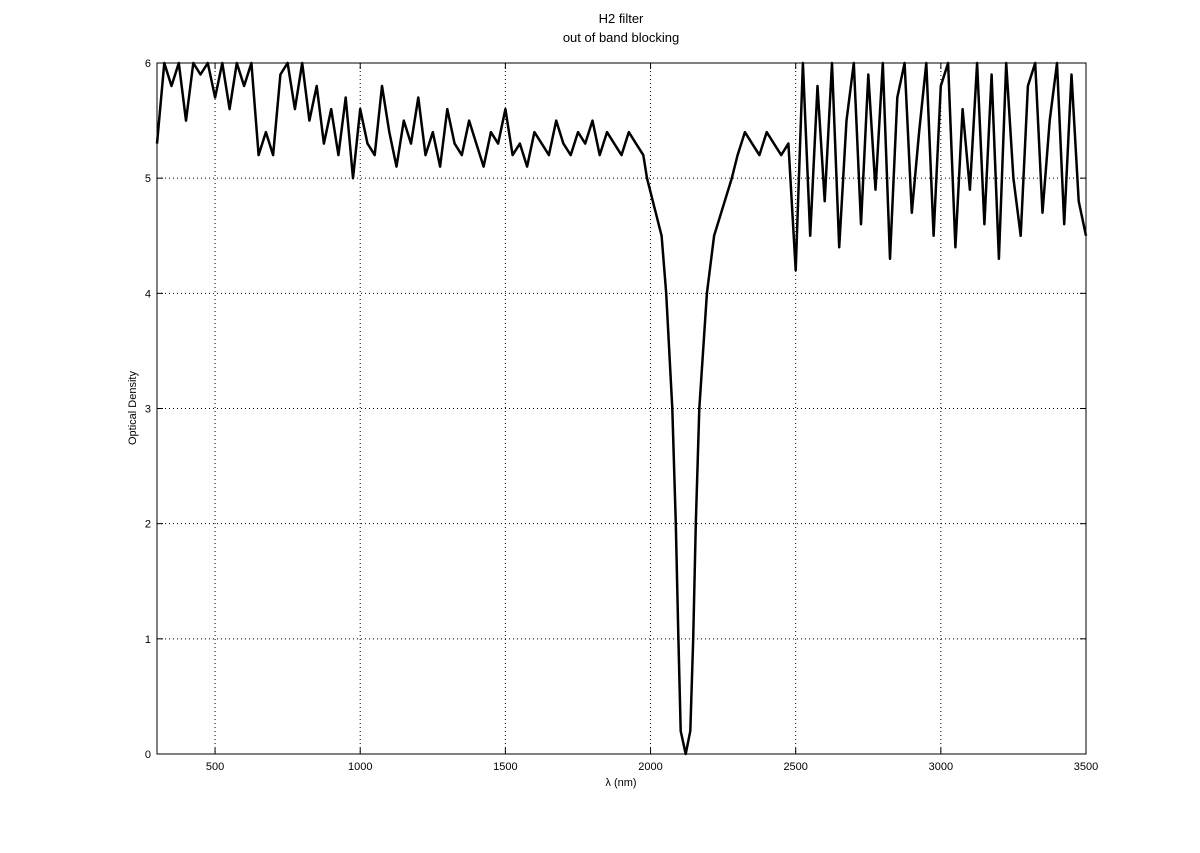 The image size is (1200, 853). Describe the element at coordinates (941, 767) in the screenshot. I see `x-tick-label: 3000` at that location.